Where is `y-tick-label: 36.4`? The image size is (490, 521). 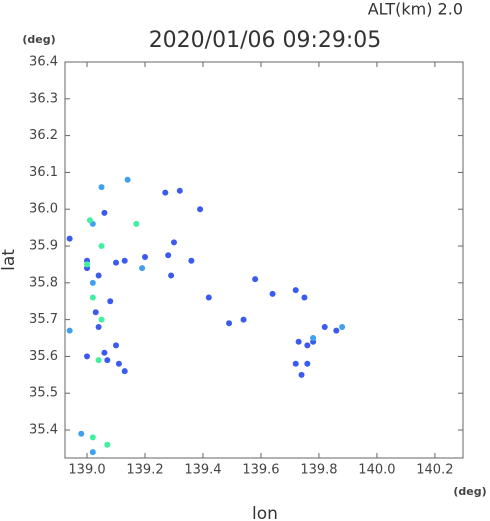 y-tick-label: 36.4 is located at coordinates (43, 62).